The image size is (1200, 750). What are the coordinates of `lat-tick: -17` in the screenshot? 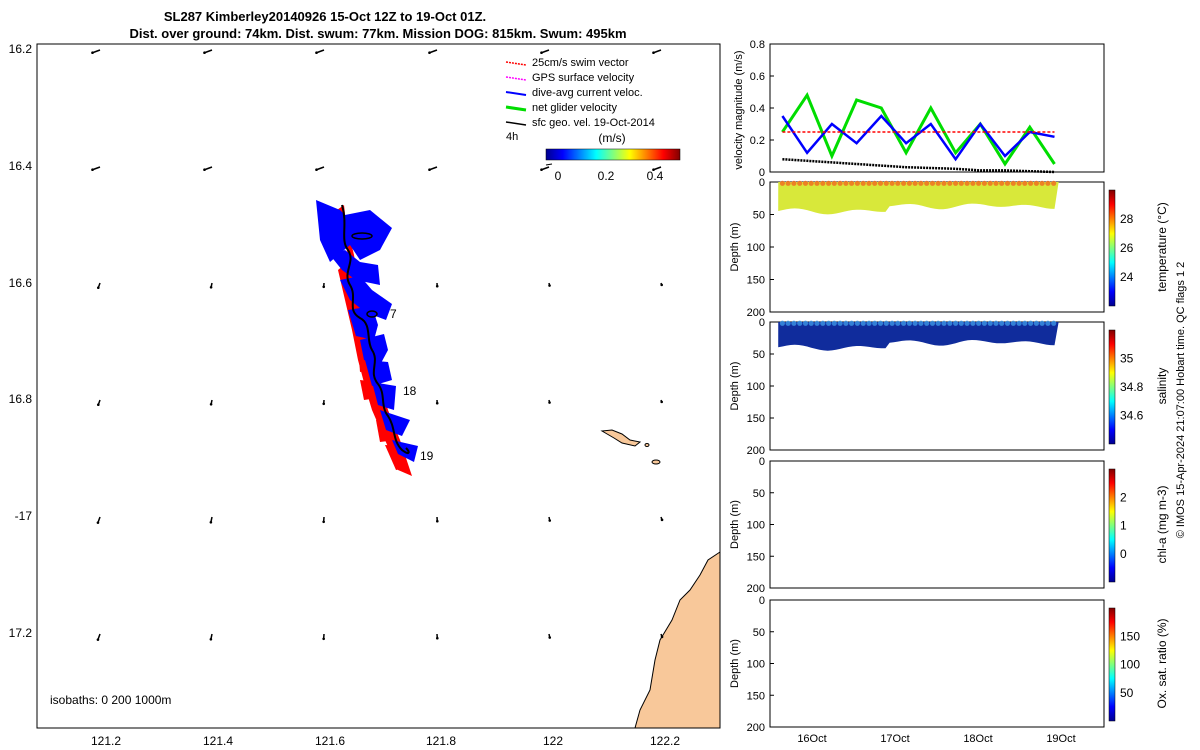 It's located at (24, 516).